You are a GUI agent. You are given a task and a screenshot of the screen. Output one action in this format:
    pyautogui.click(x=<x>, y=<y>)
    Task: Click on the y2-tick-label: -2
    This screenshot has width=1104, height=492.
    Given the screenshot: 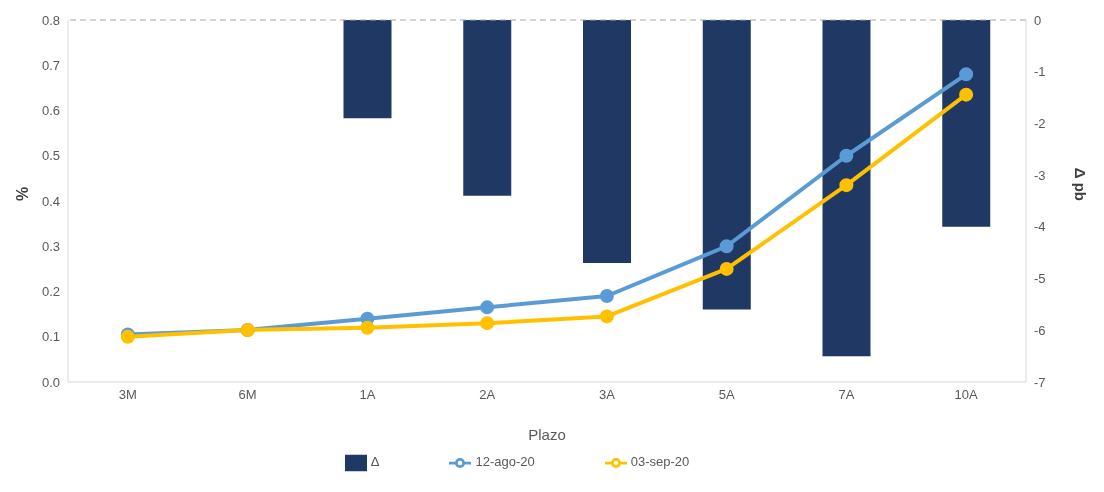 What is the action you would take?
    pyautogui.click(x=1040, y=124)
    